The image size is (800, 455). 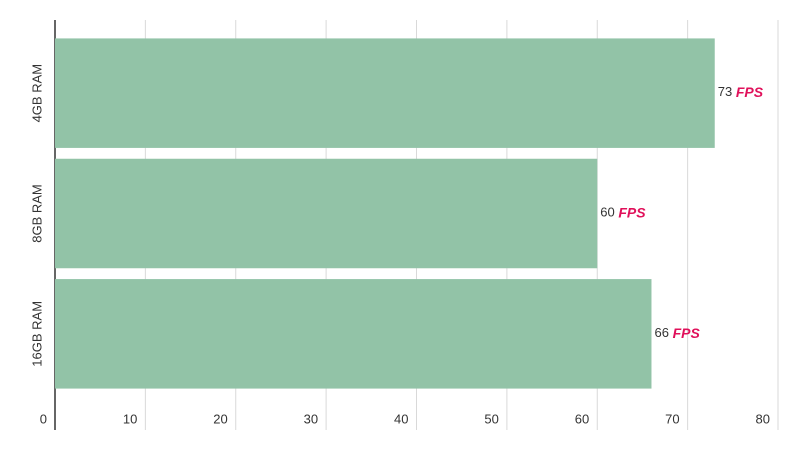 What do you see at coordinates (311, 418) in the screenshot?
I see `x-tick-label: 30` at bounding box center [311, 418].